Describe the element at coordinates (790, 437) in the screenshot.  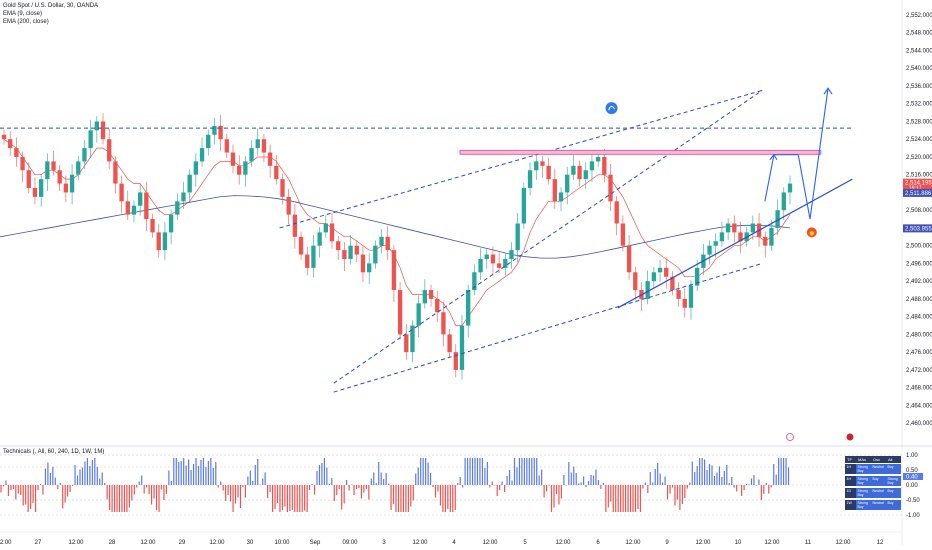
I see `event-marker-icon` at that location.